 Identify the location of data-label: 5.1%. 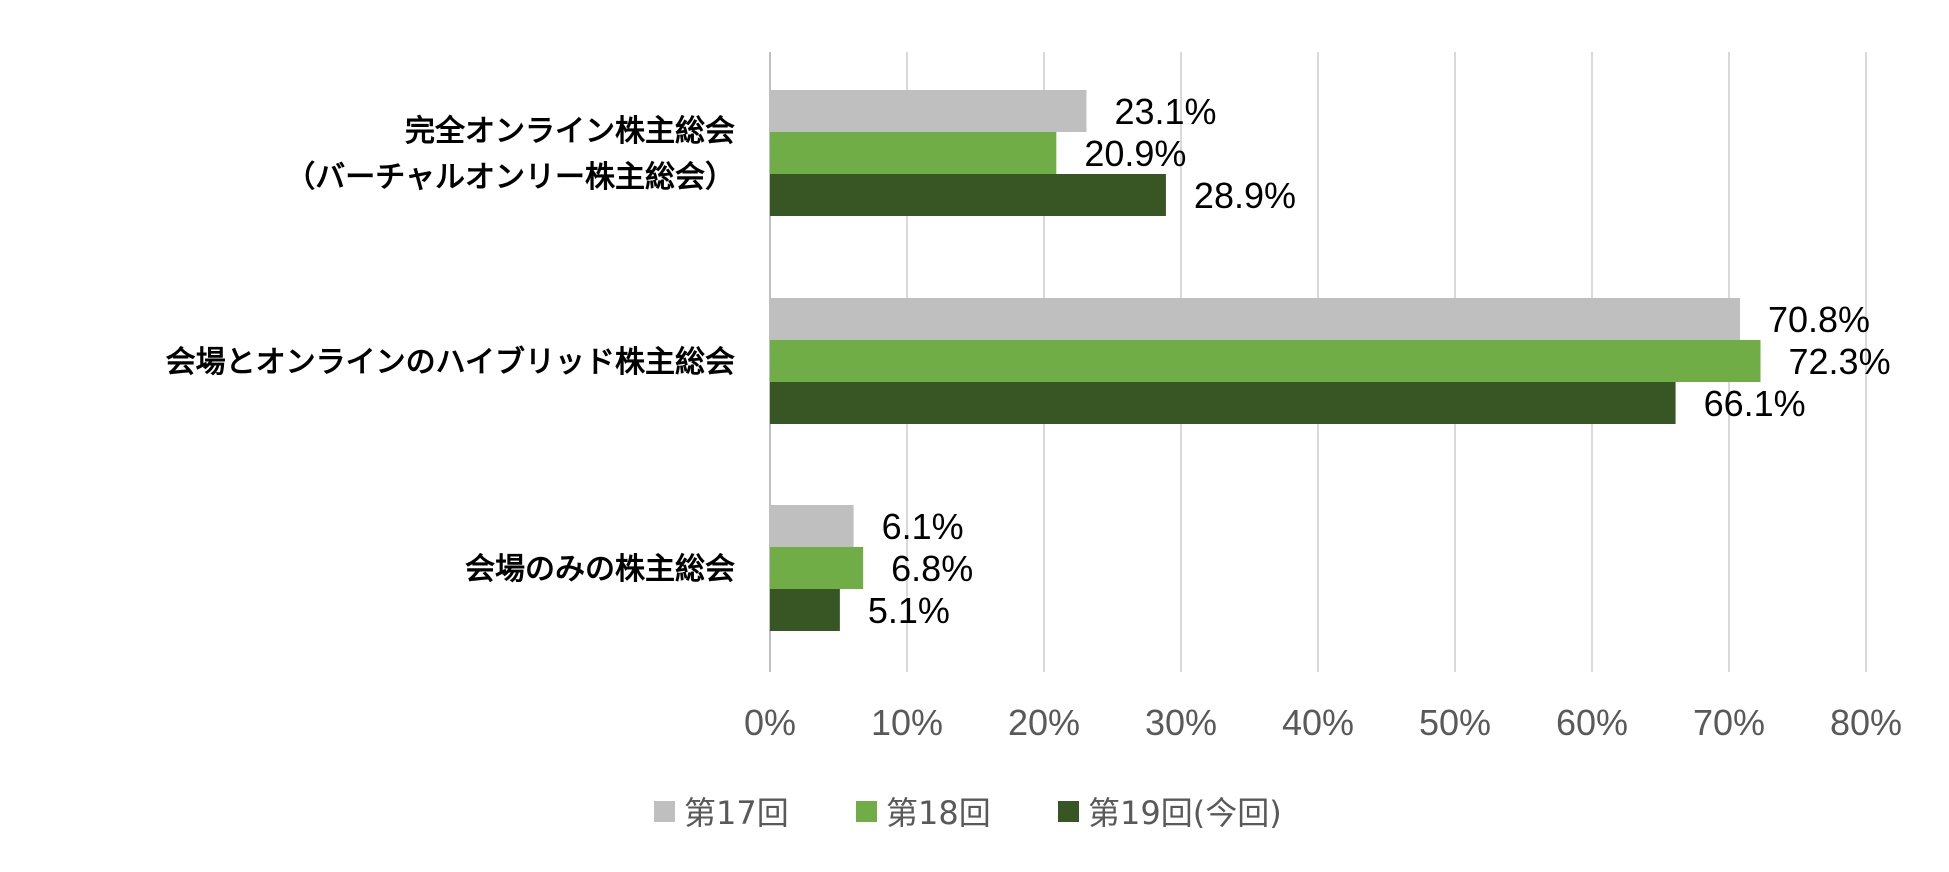
(909, 610).